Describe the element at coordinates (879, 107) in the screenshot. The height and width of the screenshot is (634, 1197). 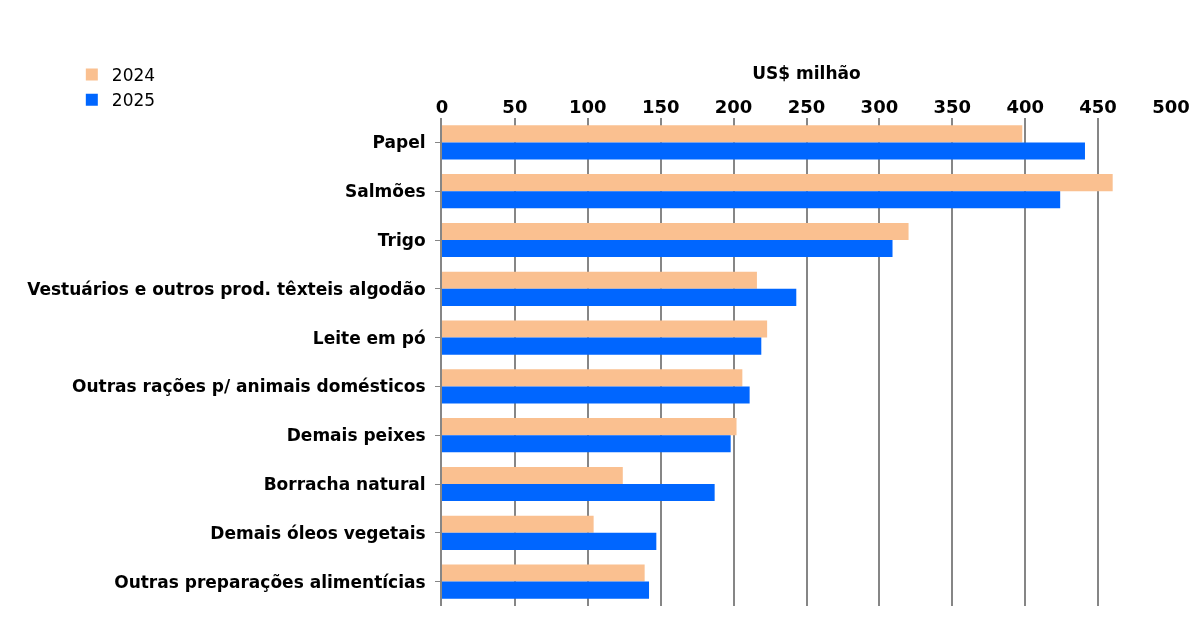
I see `x-tick-label: 300` at that location.